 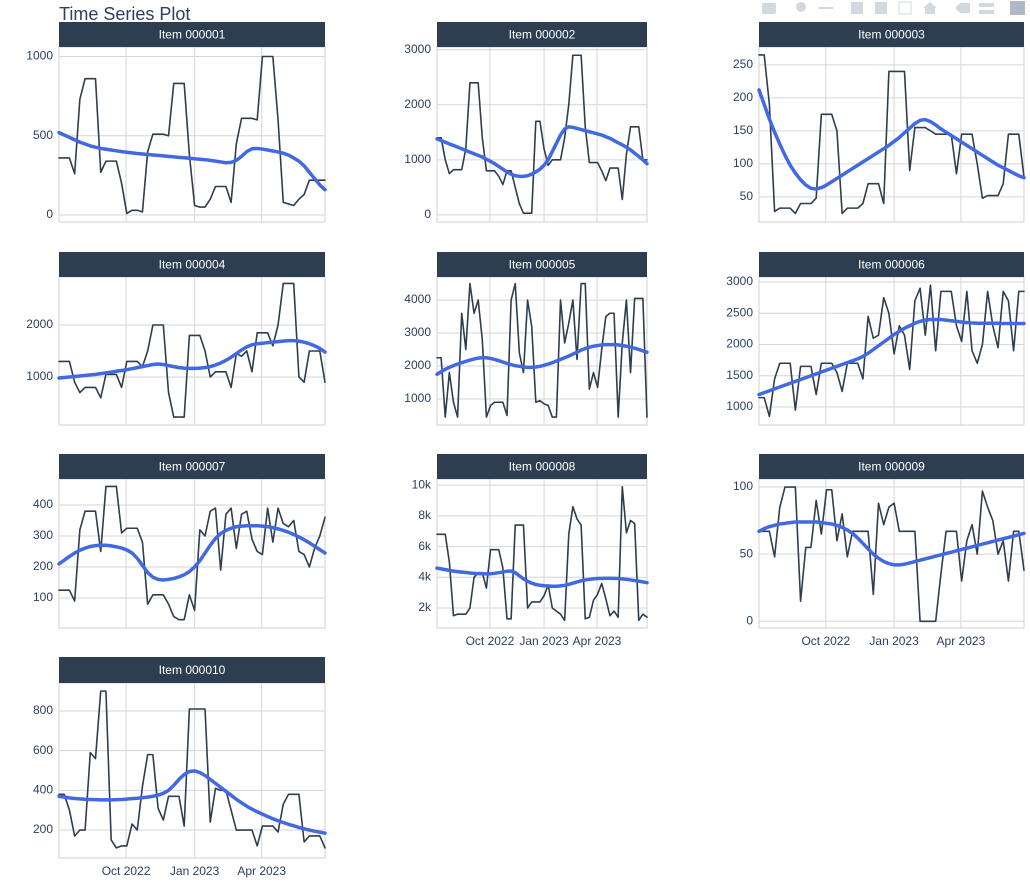 I want to click on plotly-logo, so click(x=1017, y=8).